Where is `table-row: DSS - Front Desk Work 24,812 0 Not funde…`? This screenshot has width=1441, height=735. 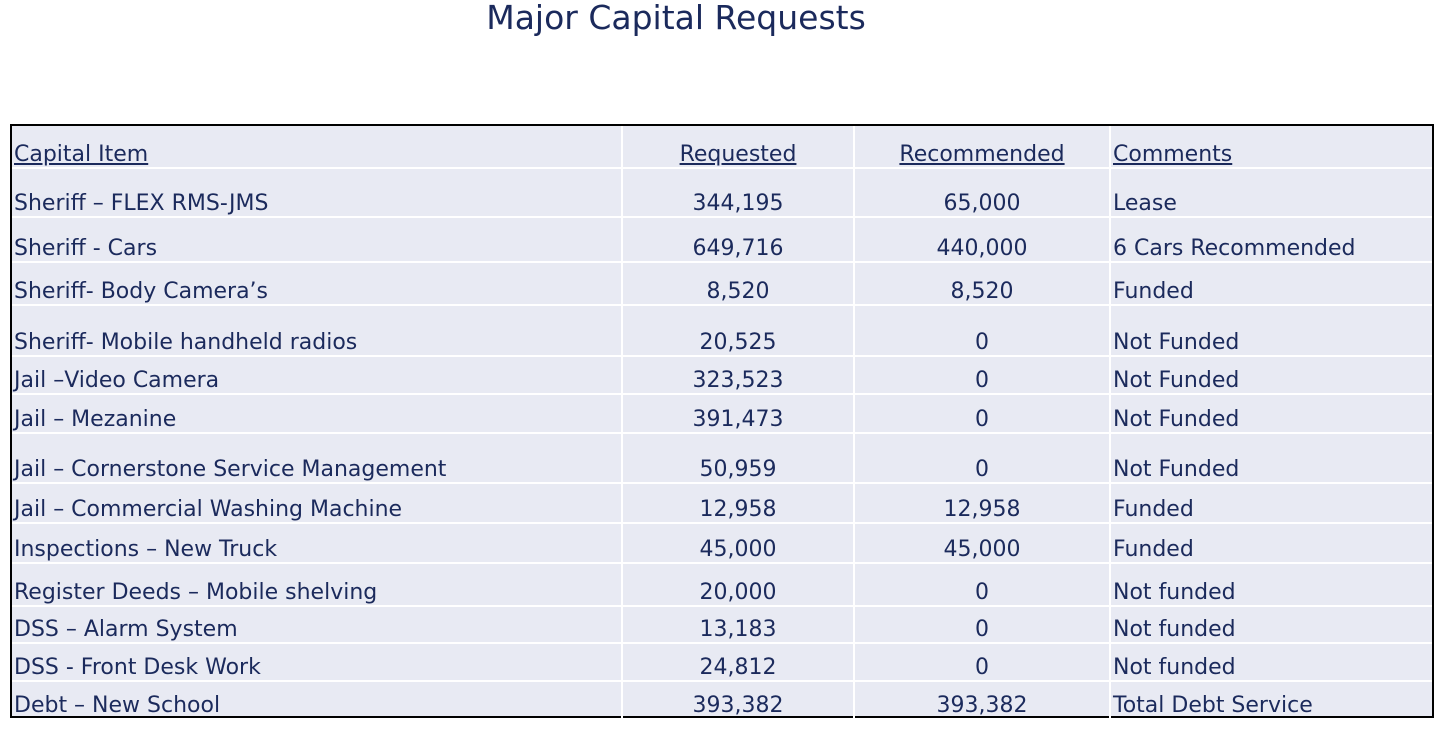 table-row: DSS - Front Desk Work 24,812 0 Not funde… is located at coordinates (722, 662).